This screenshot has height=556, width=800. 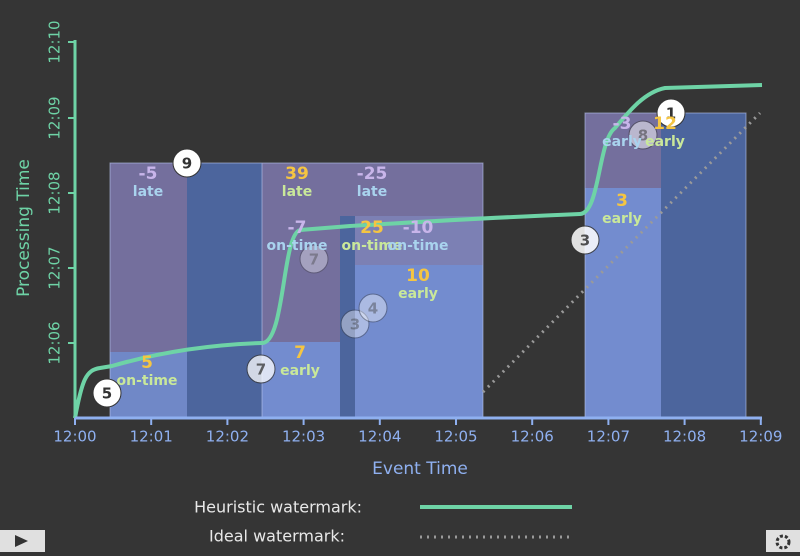 I want to click on marker-label: 4, so click(x=373, y=309).